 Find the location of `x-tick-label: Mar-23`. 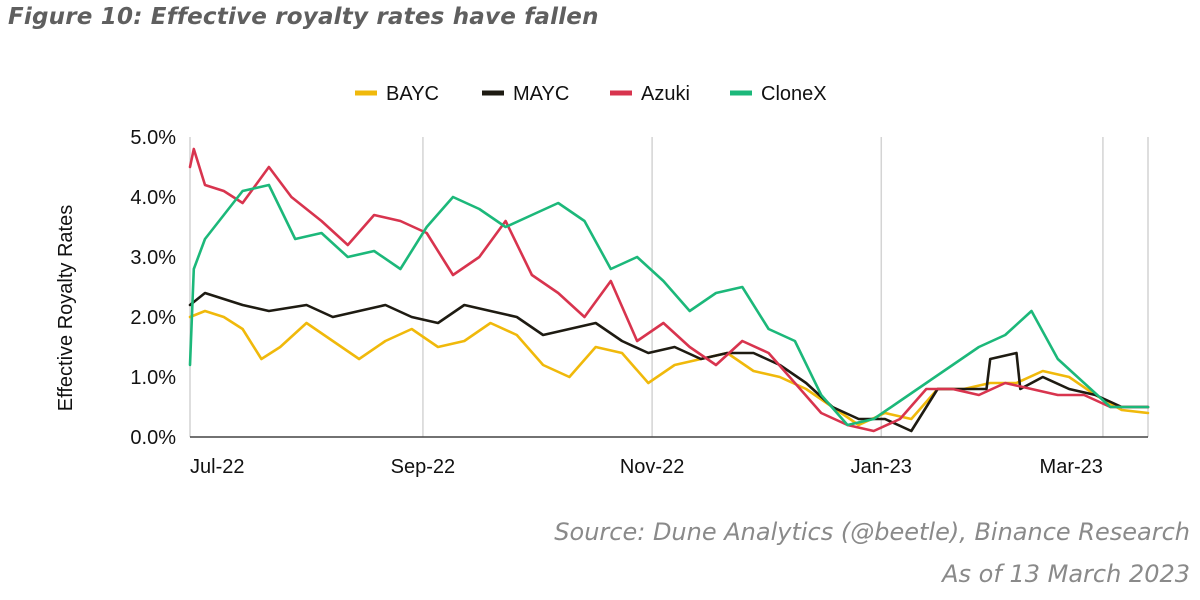

x-tick-label: Mar-23 is located at coordinates (1071, 467).